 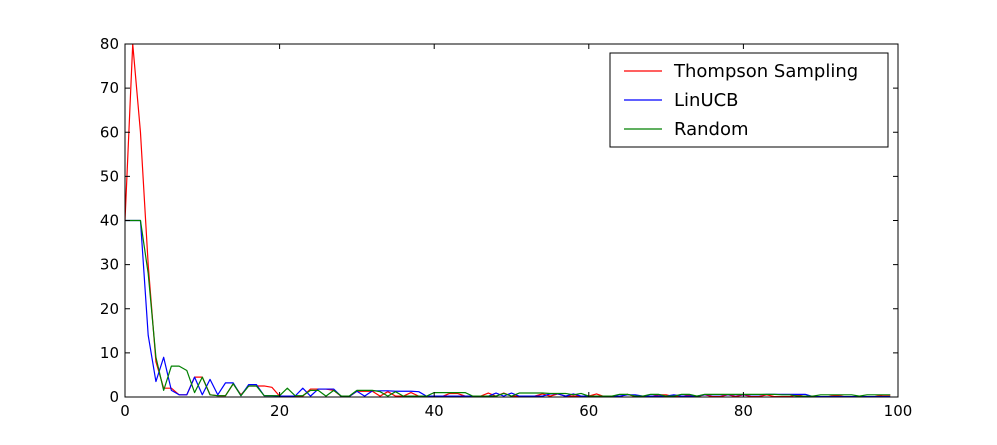 What do you see at coordinates (434, 411) in the screenshot?
I see `x-tick-label: 40` at bounding box center [434, 411].